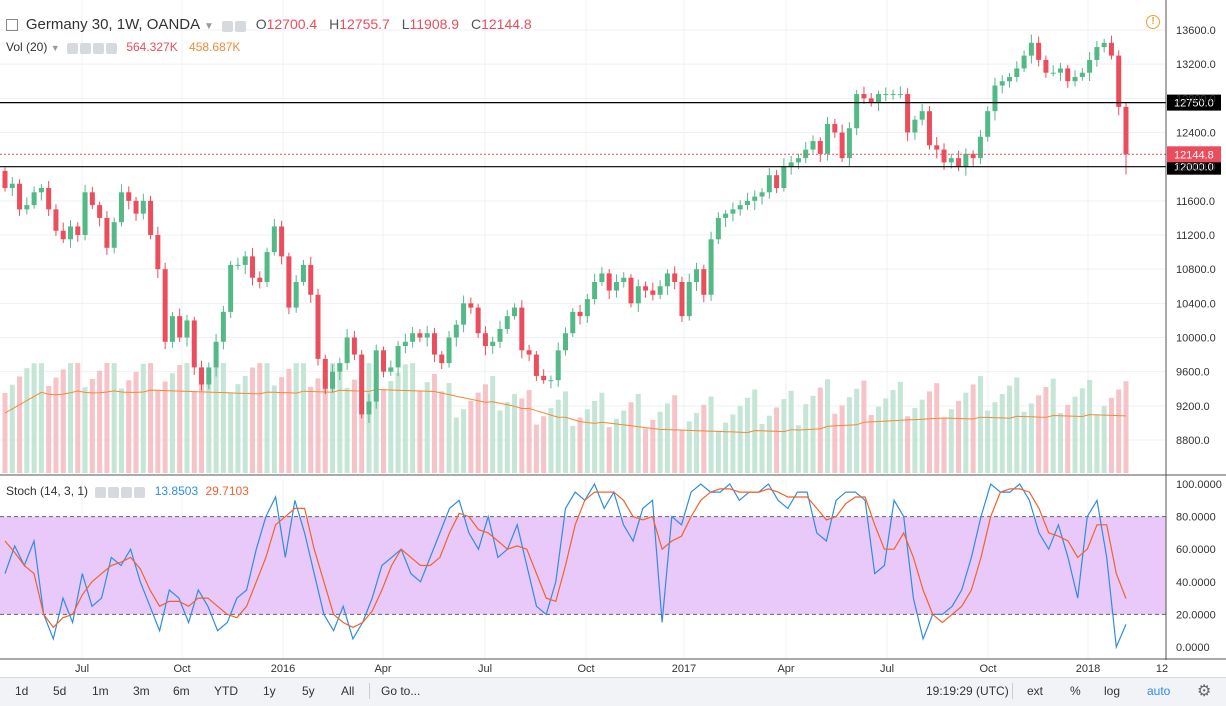  I want to click on range-3m: 3m, so click(141, 691).